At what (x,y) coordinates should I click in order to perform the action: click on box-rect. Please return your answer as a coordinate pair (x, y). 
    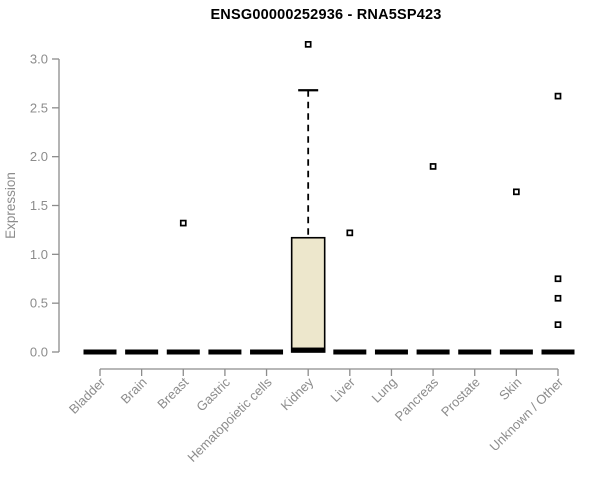
    Looking at the image, I should click on (308, 294).